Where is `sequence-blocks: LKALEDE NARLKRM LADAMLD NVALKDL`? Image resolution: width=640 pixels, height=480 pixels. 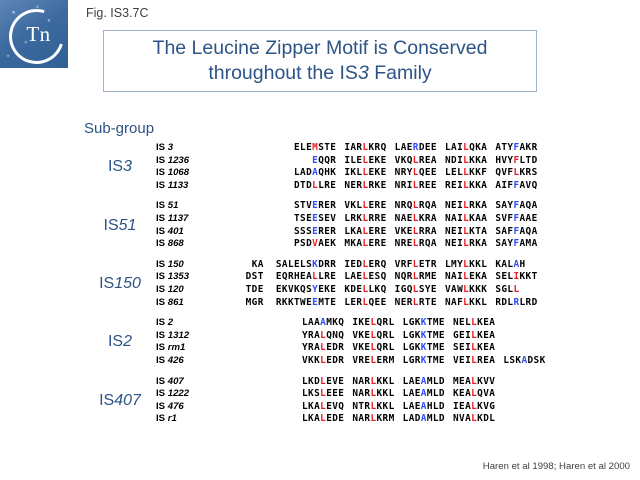
sequence-blocks: LKALEDE NARLKRM LADAMLD NVALKDL is located at coordinates (398, 419).